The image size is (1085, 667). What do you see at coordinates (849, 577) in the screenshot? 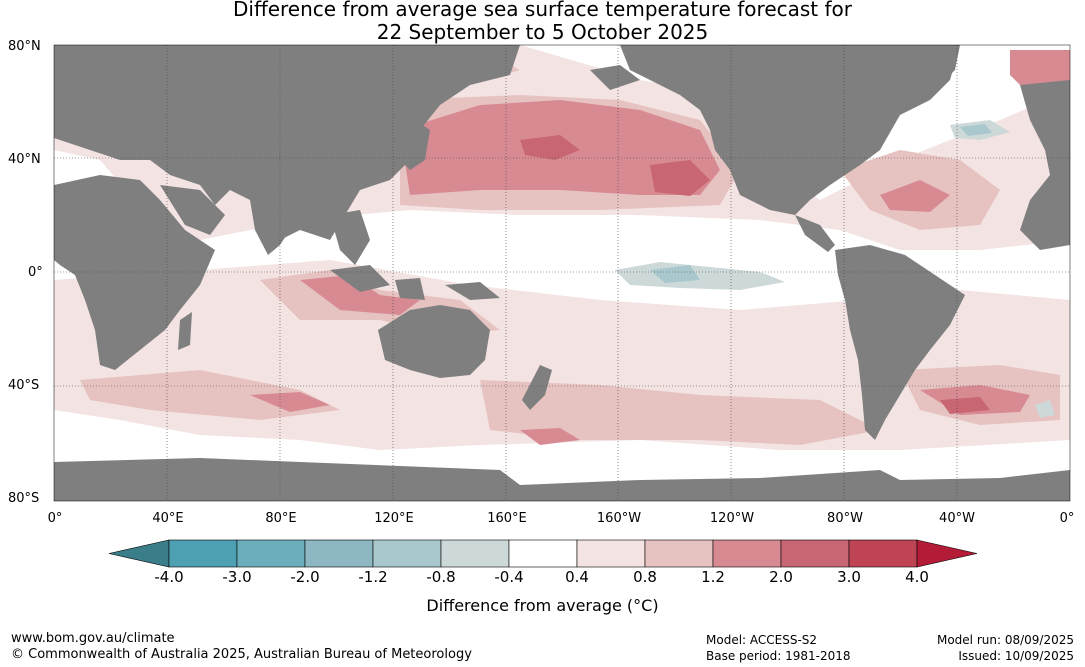
I see `colorbar-tick: 3.0` at bounding box center [849, 577].